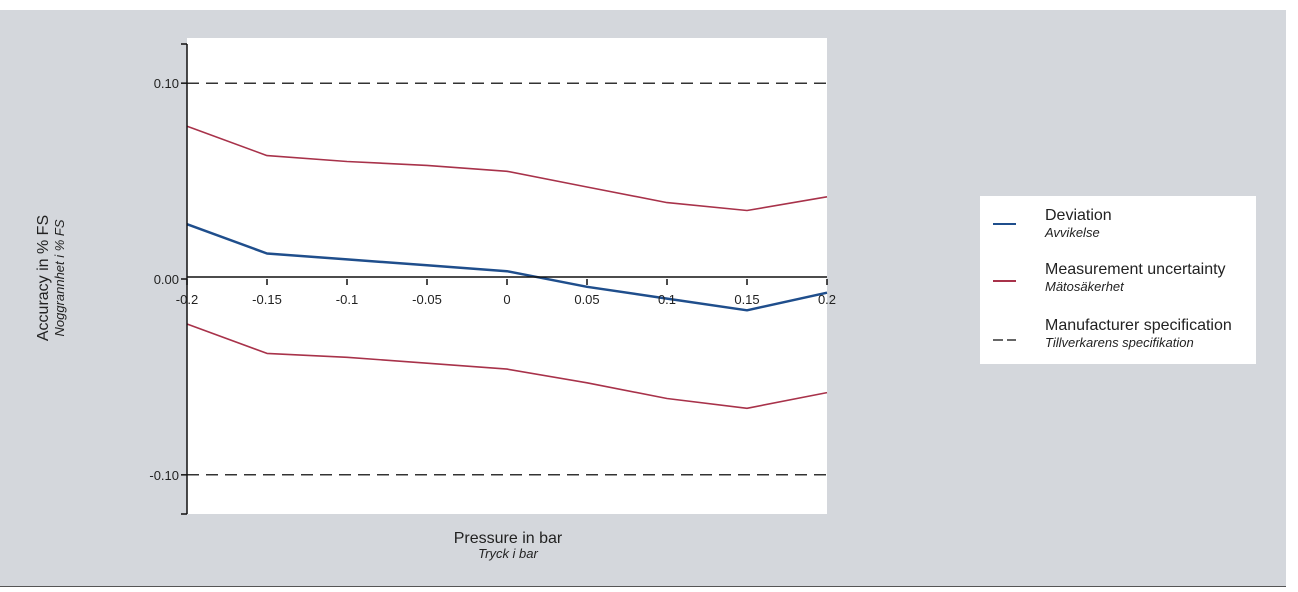  I want to click on y-axis-subtitle: Noggrannhet i % FS, so click(59, 277).